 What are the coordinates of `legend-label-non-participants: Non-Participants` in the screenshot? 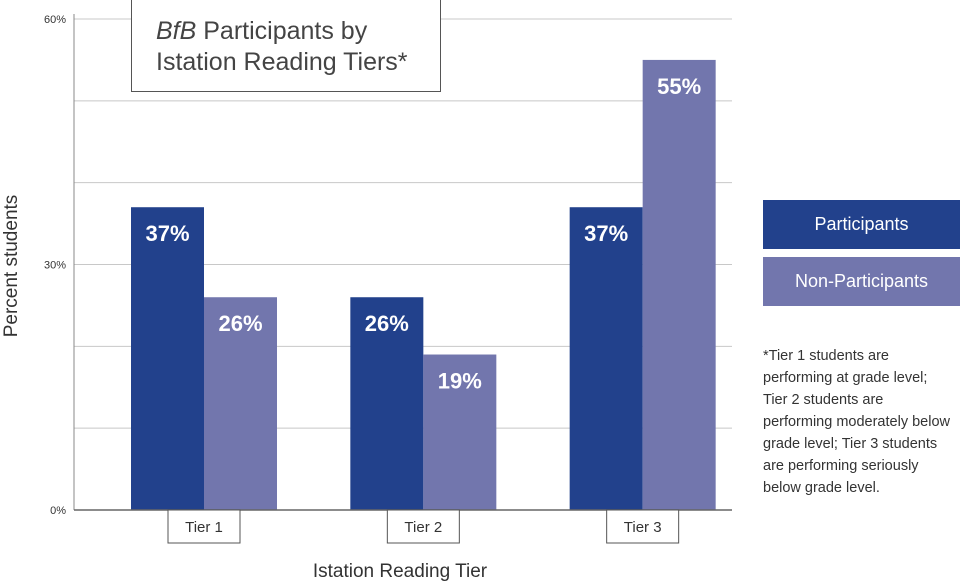 It's located at (861, 281).